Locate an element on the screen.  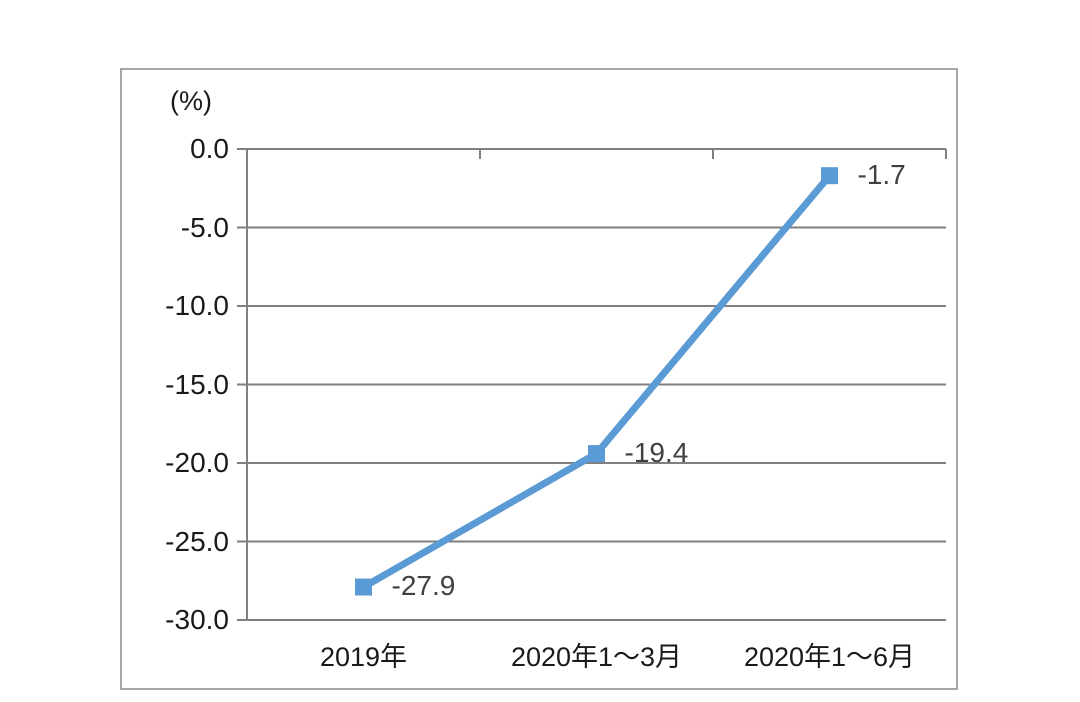
y-axis-tick-label: 0.0 is located at coordinates (209, 148).